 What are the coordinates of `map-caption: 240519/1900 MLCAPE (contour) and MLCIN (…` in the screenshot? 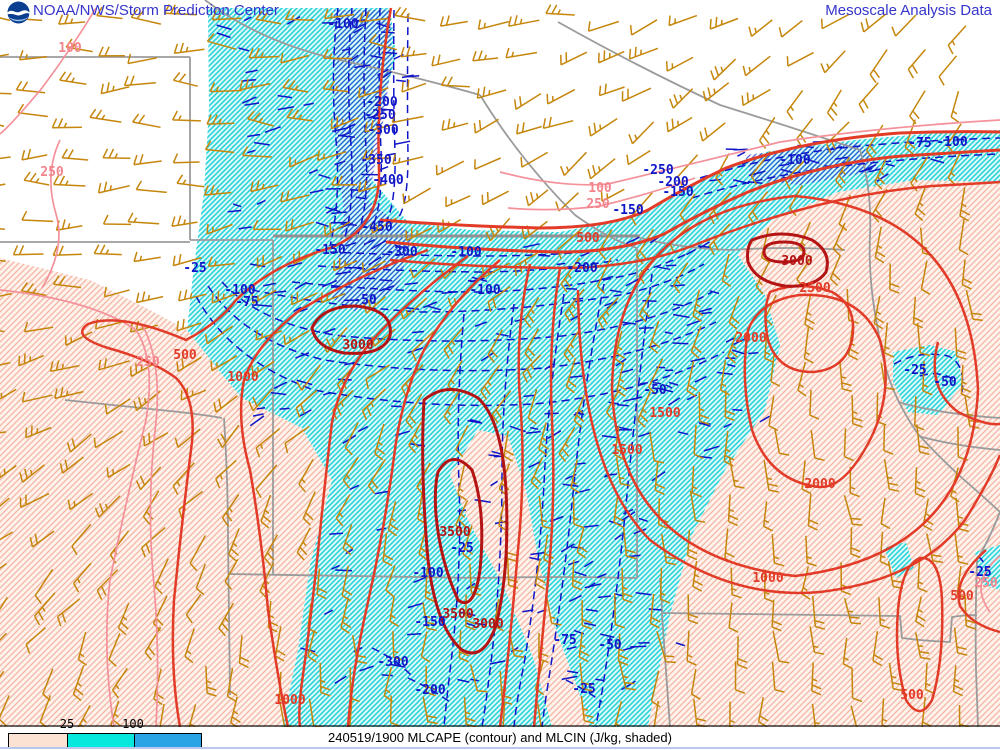 It's located at (500, 737).